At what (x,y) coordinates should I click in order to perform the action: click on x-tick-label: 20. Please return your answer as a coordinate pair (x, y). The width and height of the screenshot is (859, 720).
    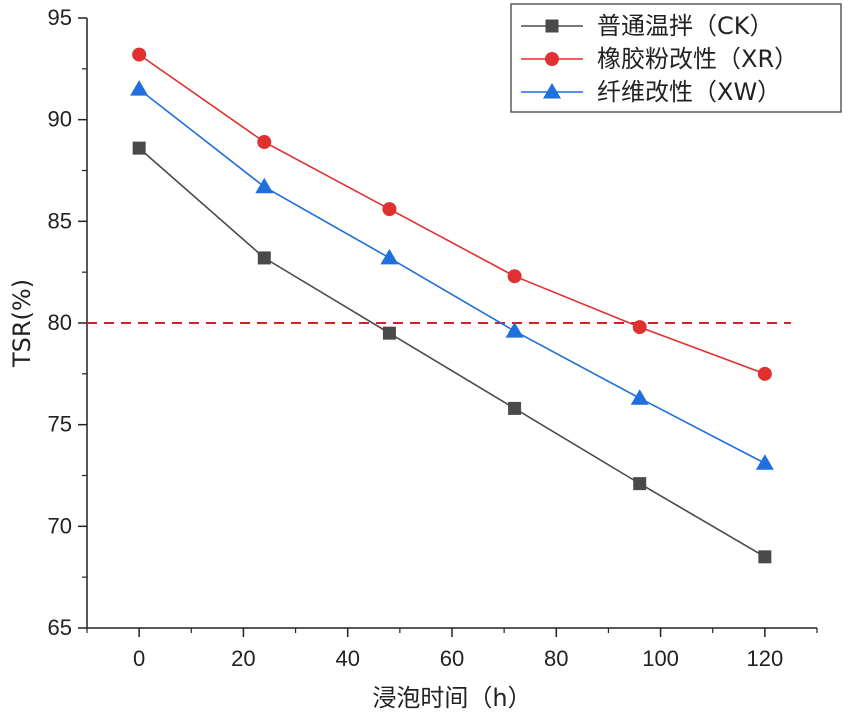
    Looking at the image, I should click on (243, 658).